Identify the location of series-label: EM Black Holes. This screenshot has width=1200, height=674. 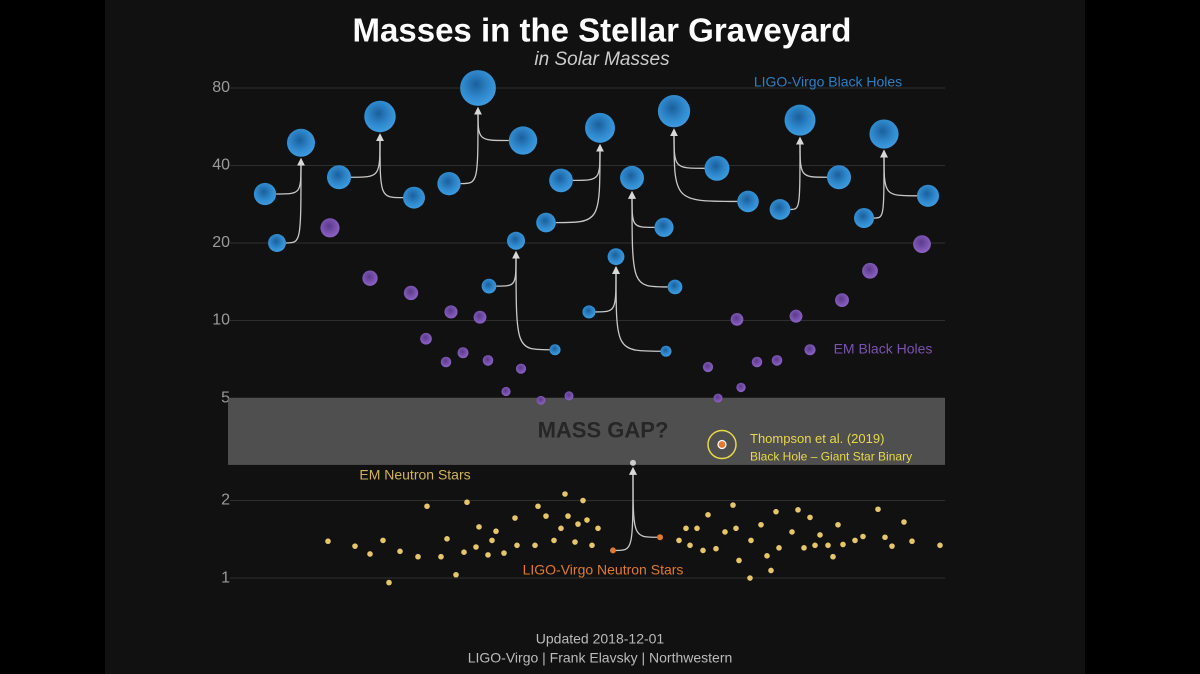
(883, 349).